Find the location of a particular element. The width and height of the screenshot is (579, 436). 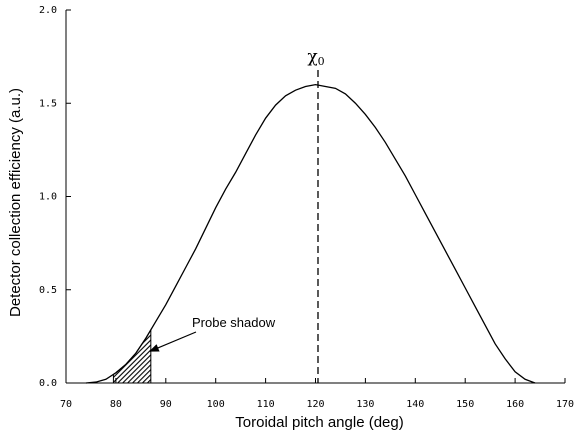

x-axis-title: Toroidal pitch angle (deg) is located at coordinates (319, 422).